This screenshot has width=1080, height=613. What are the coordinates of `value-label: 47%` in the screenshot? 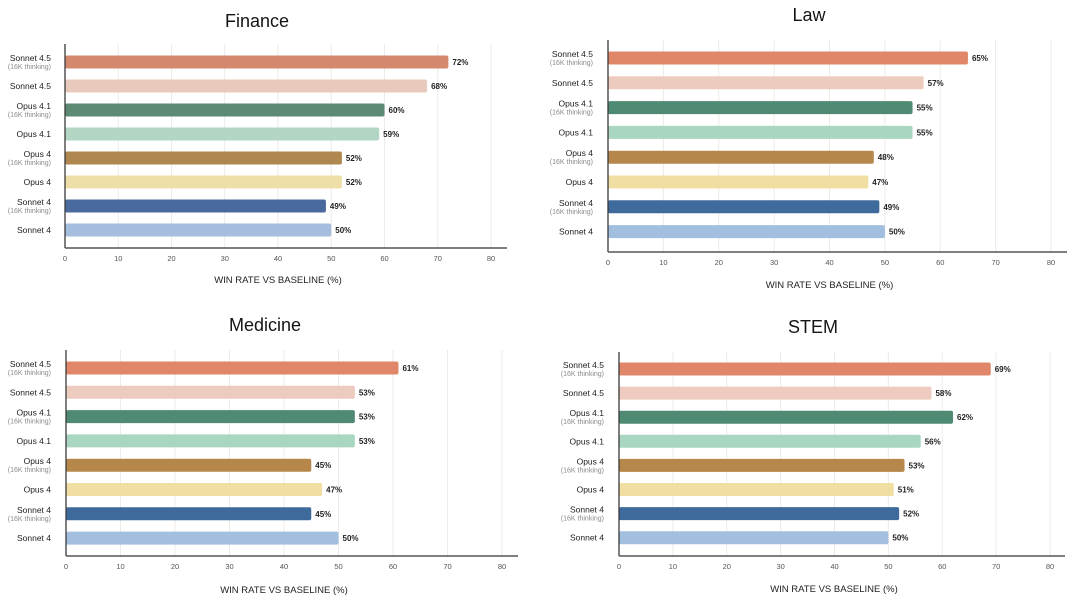 It's located at (880, 182).